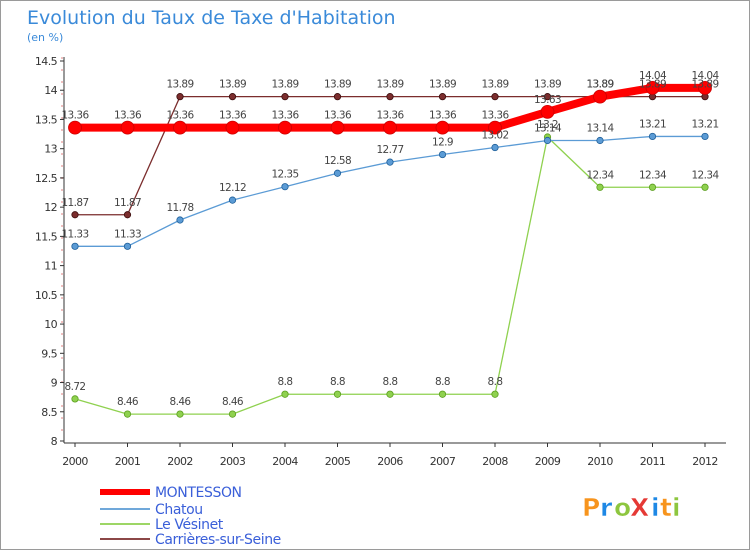  I want to click on logo-letter: r, so click(606, 507).